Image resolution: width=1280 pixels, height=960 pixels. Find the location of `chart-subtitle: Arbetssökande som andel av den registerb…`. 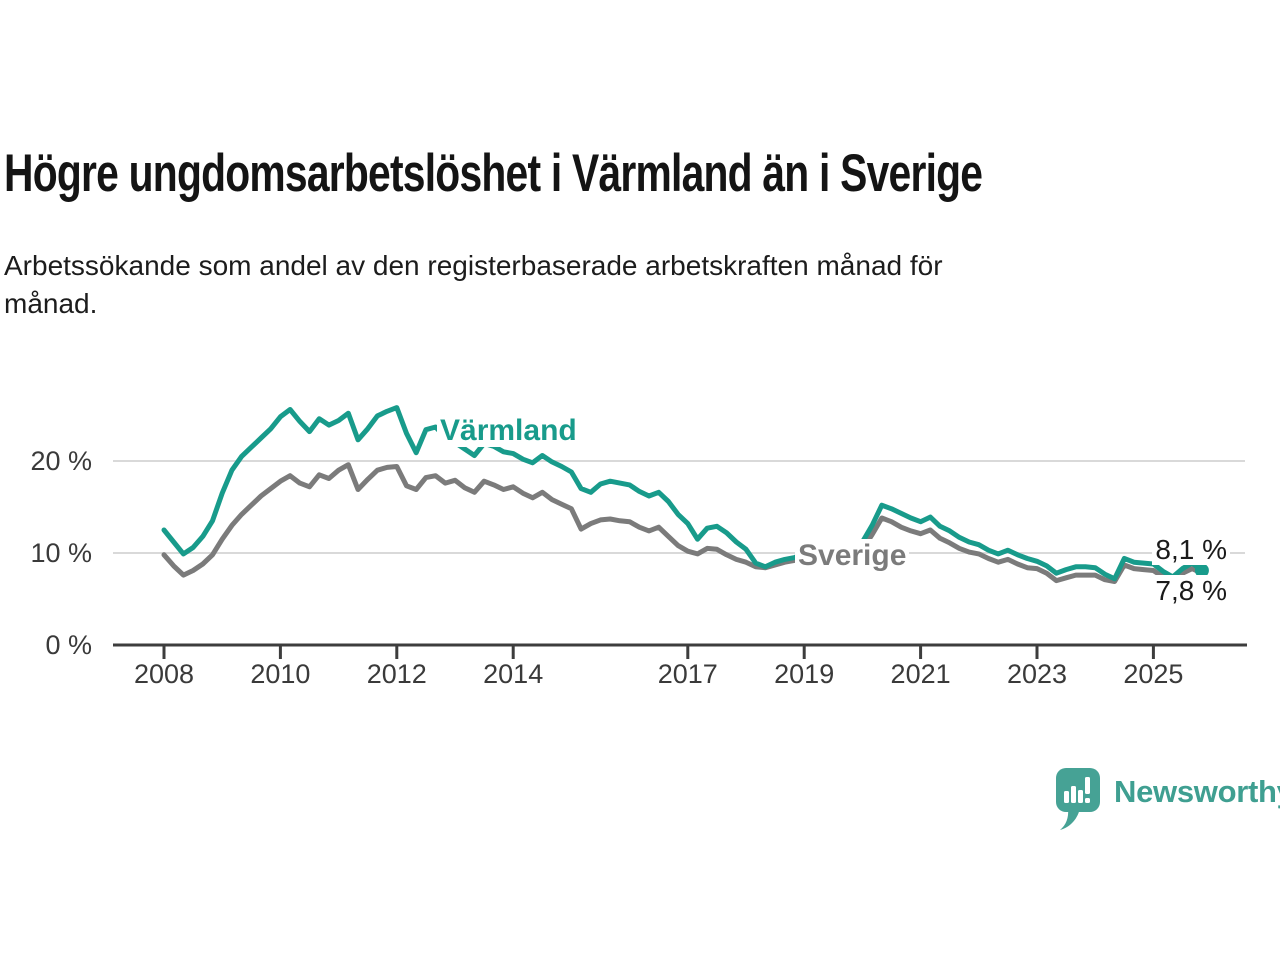

chart-subtitle: Arbetssökande som andel av den registerb… is located at coordinates (473, 284).